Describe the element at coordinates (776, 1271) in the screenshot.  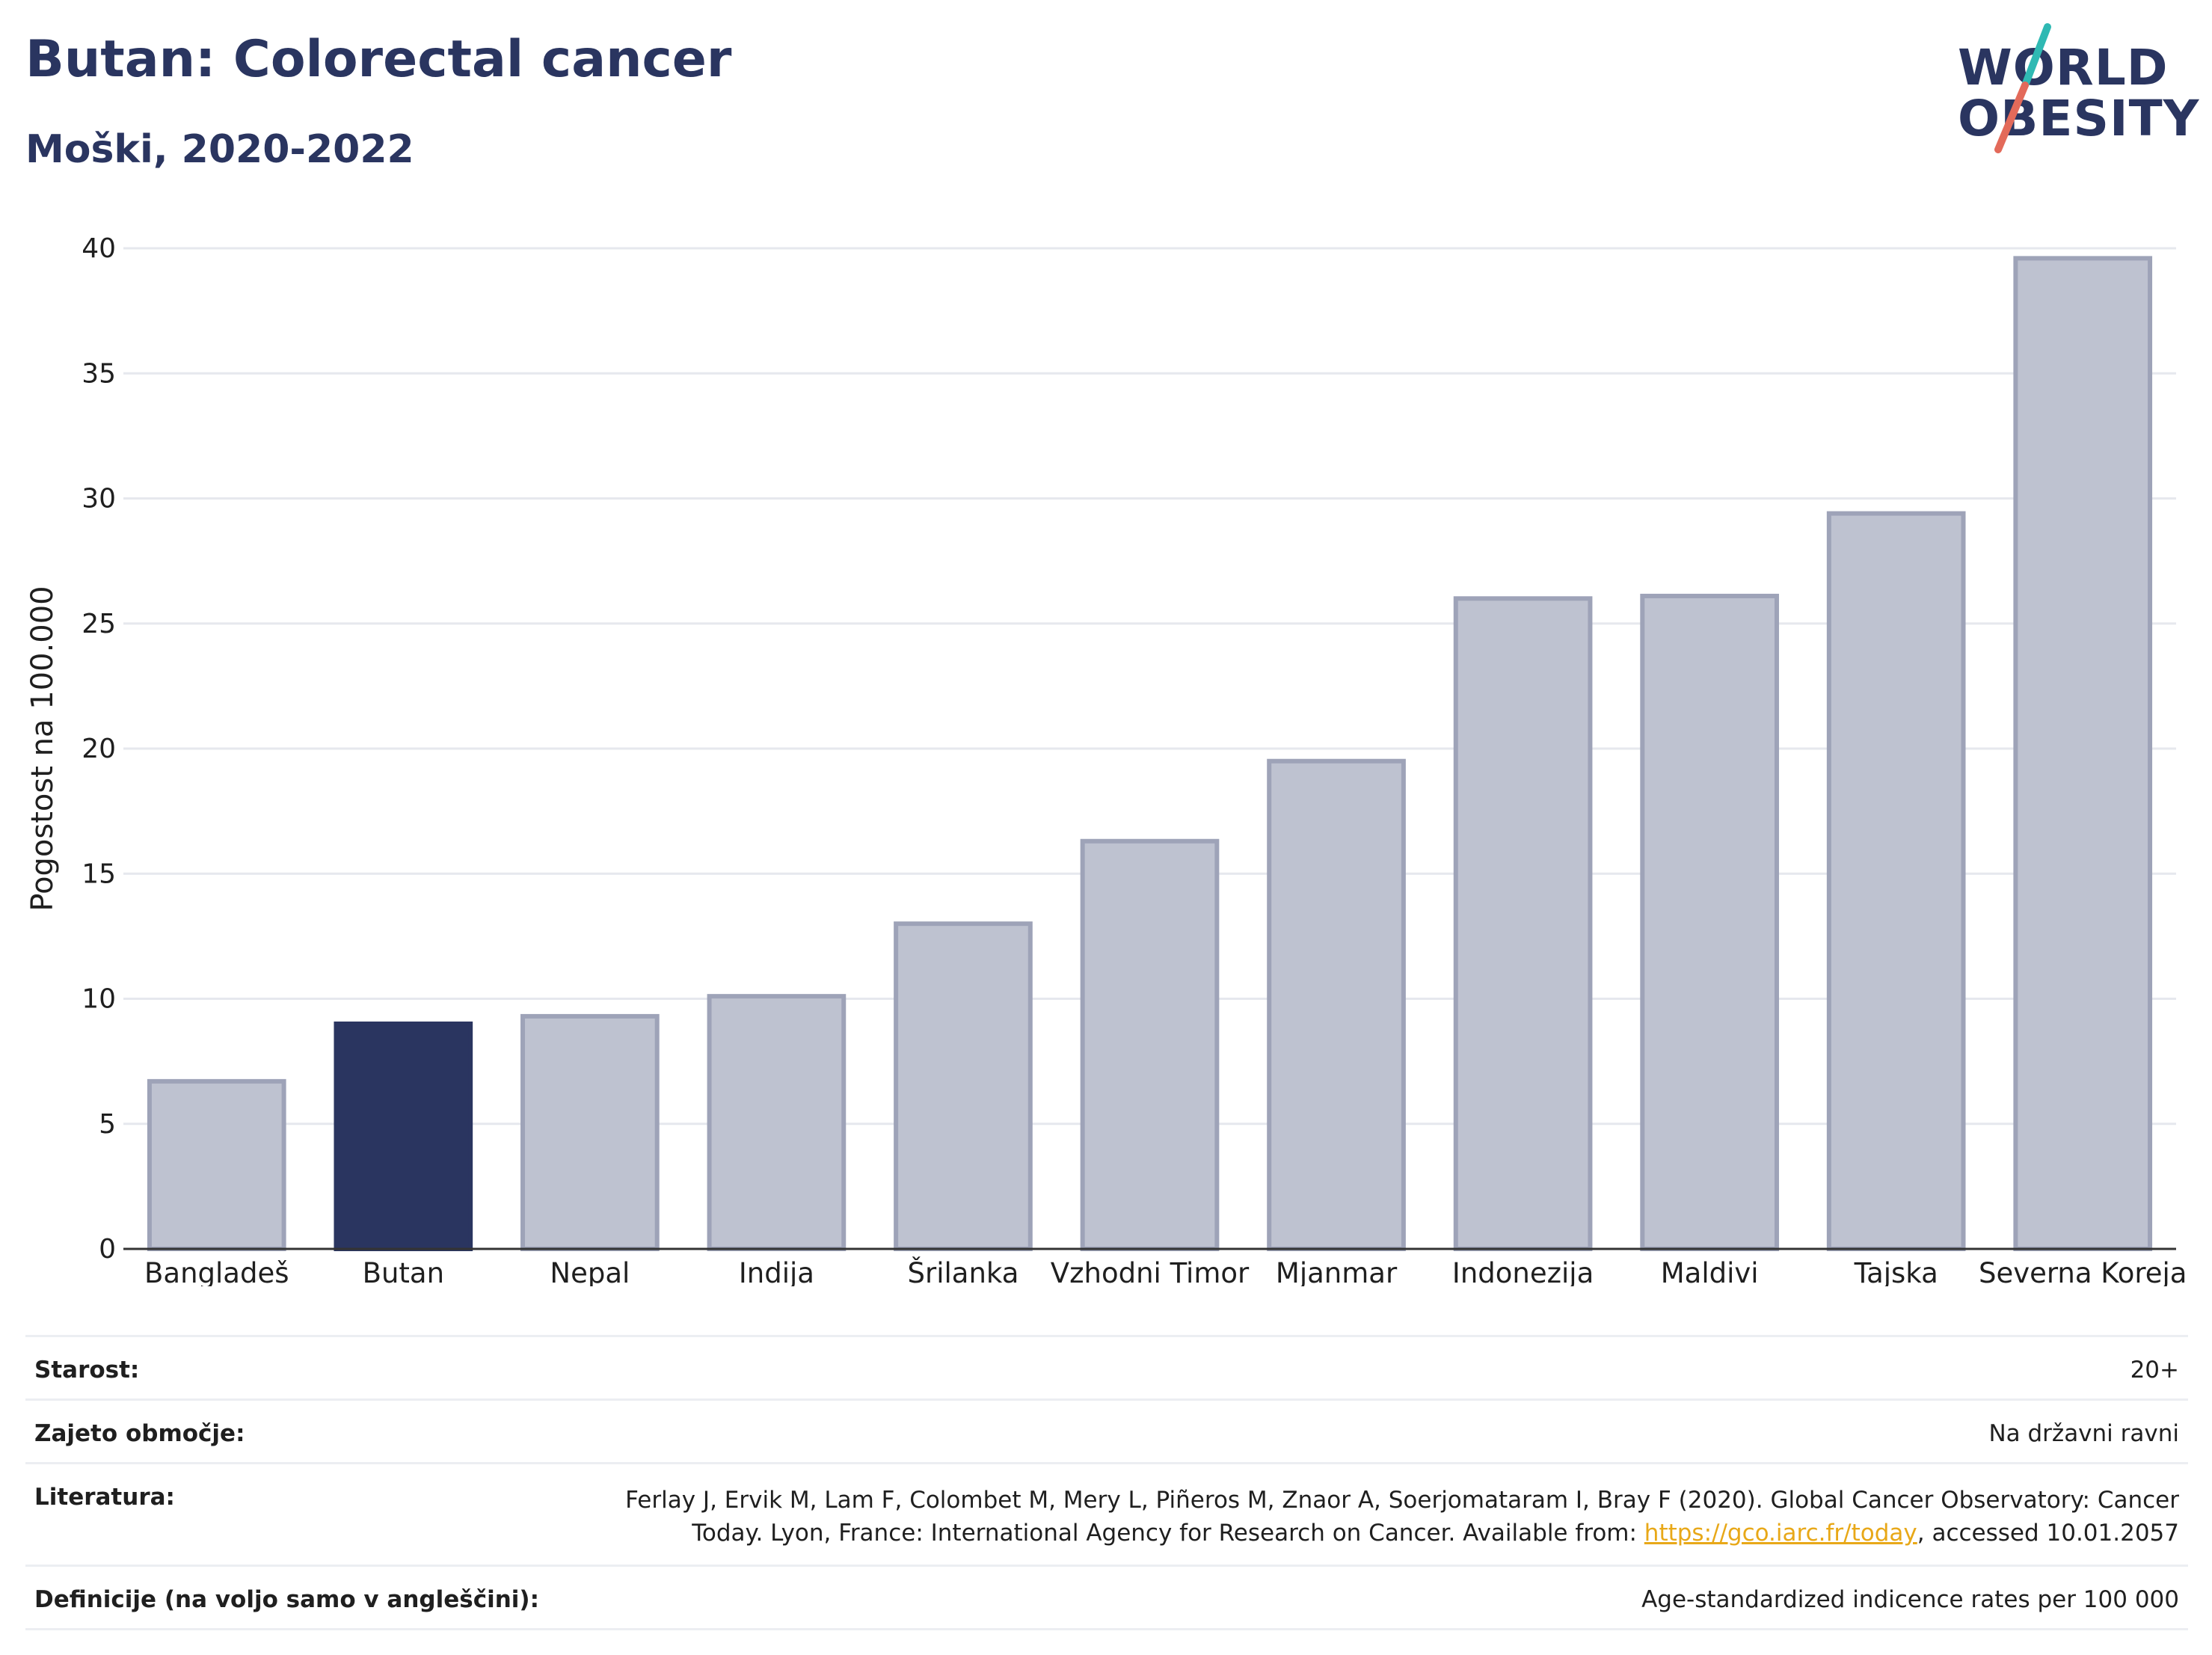
I see `x-tick-label: Indija` at that location.